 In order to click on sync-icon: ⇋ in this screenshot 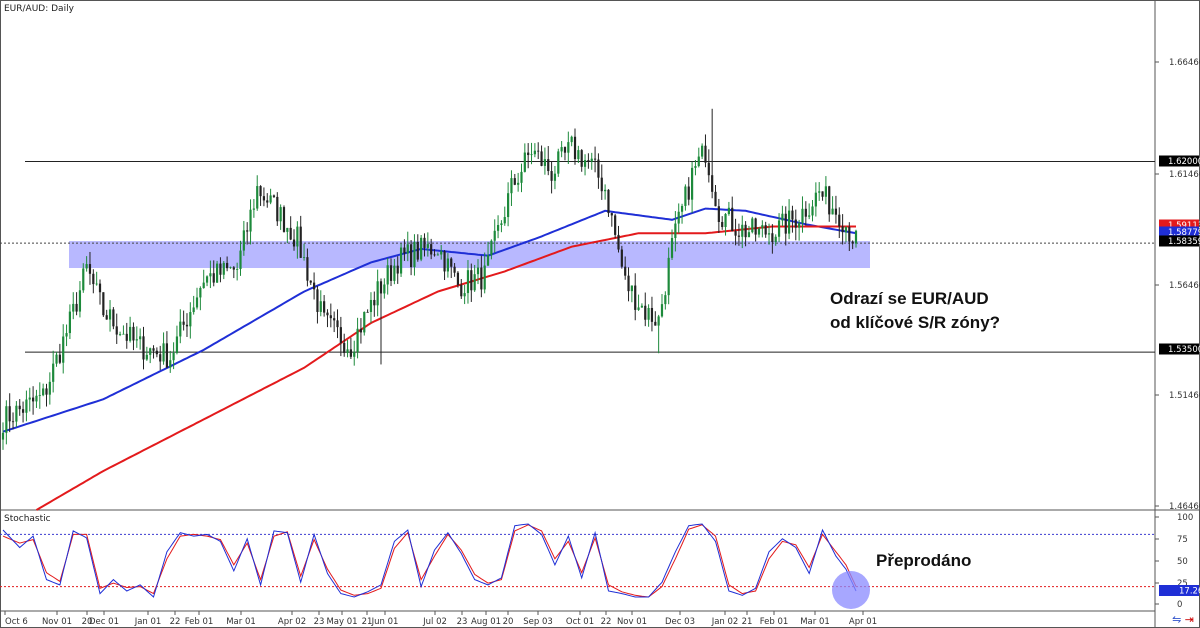, I will do `click(1177, 619)`.